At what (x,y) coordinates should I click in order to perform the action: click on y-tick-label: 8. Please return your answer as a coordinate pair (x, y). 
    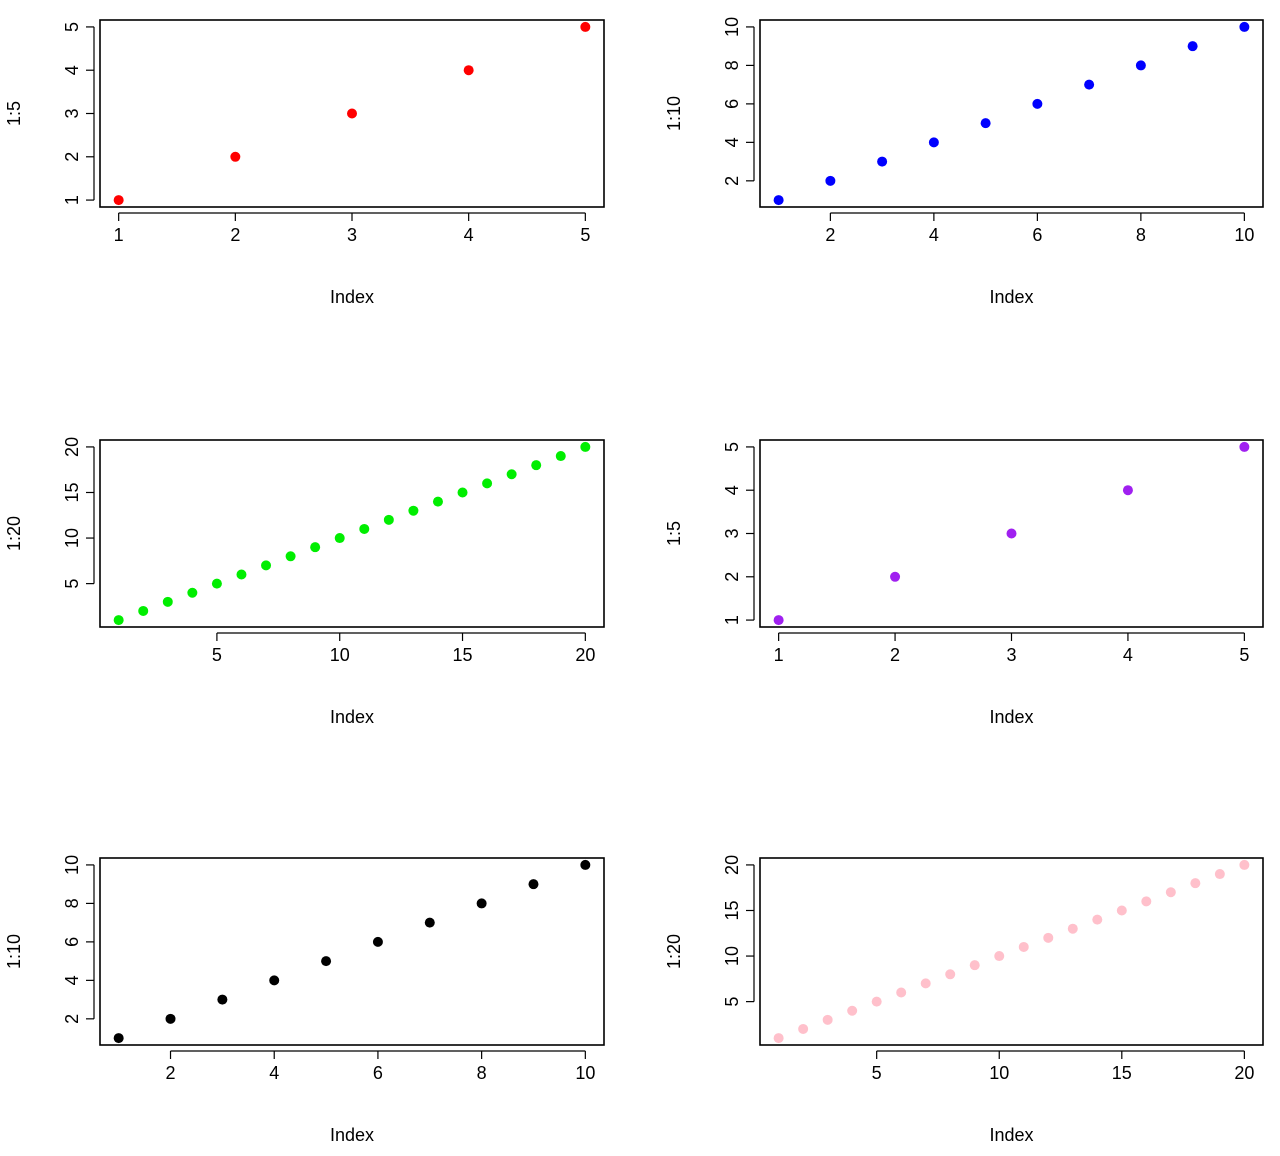
    Looking at the image, I should click on (72, 903).